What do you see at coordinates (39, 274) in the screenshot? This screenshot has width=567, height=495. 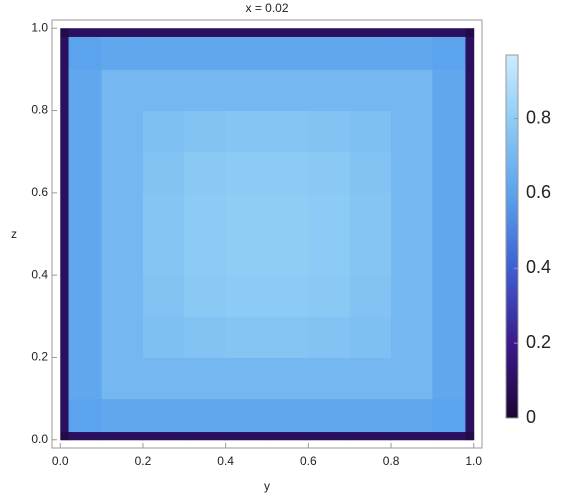 I see `y-tick-label: 0.4` at bounding box center [39, 274].